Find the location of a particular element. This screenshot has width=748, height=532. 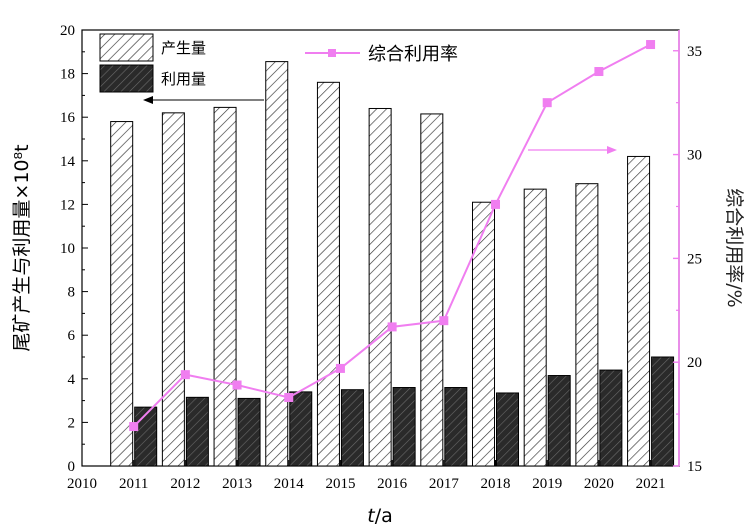

x-tick-label-2013: 2013 is located at coordinates (237, 484).